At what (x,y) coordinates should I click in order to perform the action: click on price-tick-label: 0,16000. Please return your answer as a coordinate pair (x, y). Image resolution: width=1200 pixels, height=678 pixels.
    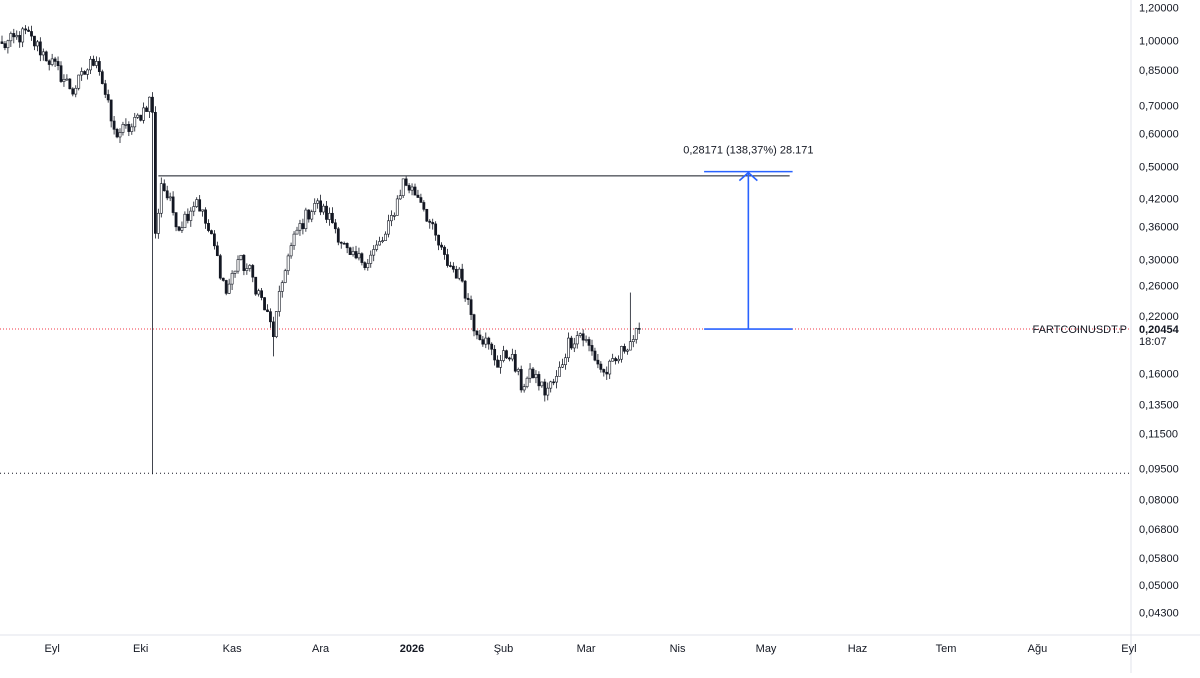
    Looking at the image, I should click on (1159, 375).